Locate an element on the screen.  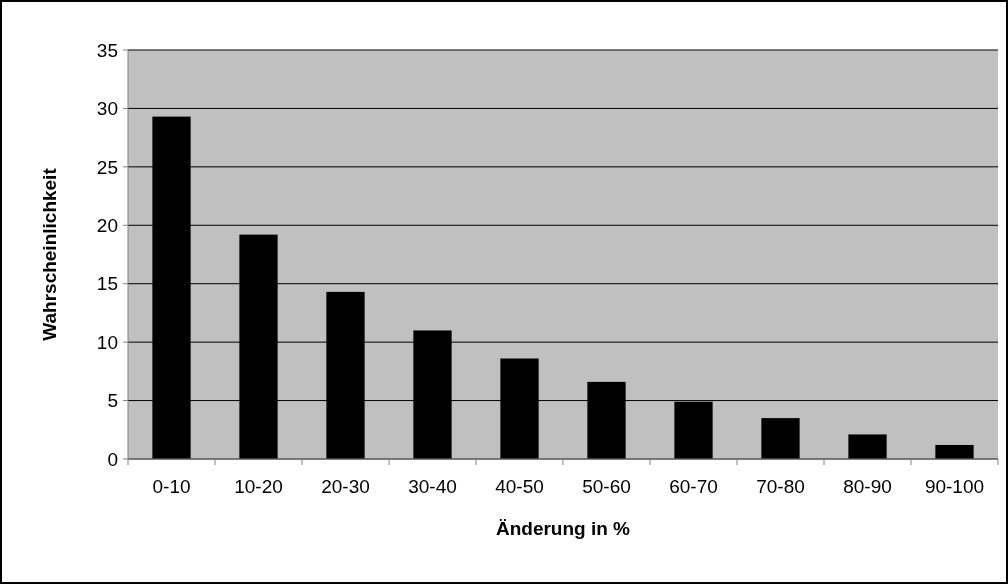
y-axis-title: Wahrscheinlichkeit is located at coordinates (49, 254).